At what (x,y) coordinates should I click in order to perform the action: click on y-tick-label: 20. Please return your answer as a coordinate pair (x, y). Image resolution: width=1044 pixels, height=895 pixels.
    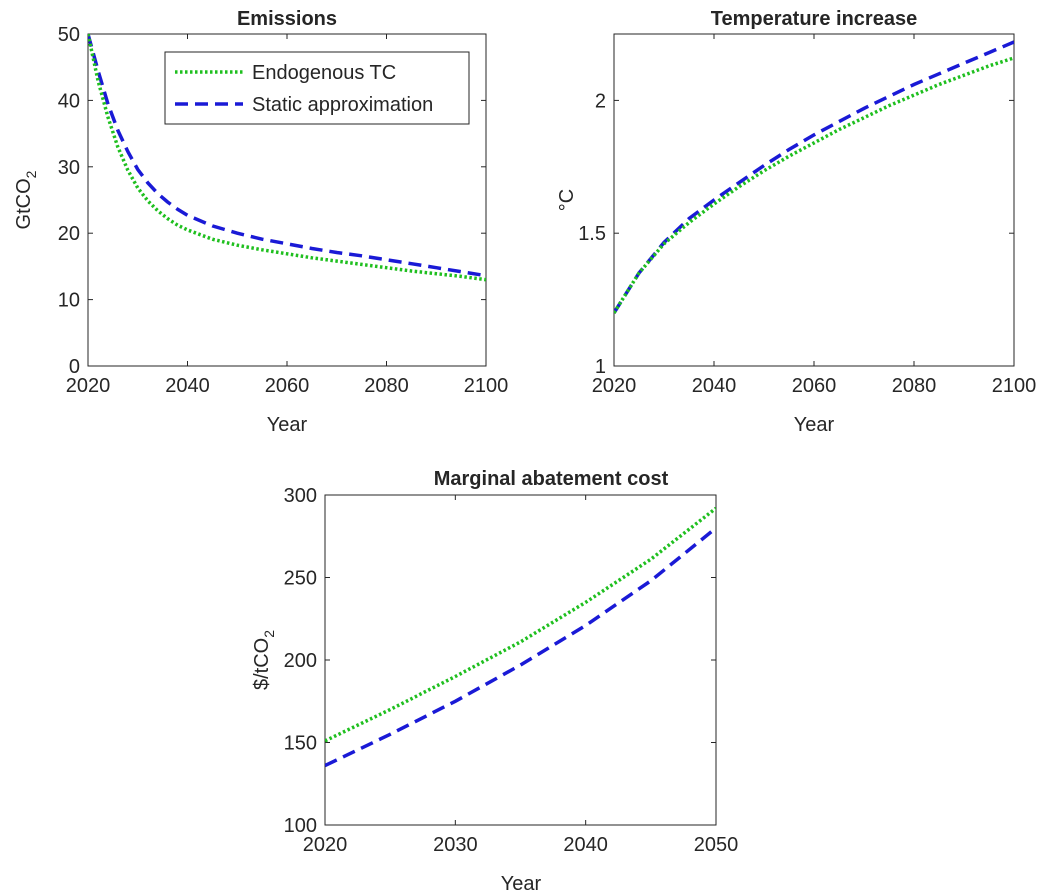
    Looking at the image, I should click on (69, 234).